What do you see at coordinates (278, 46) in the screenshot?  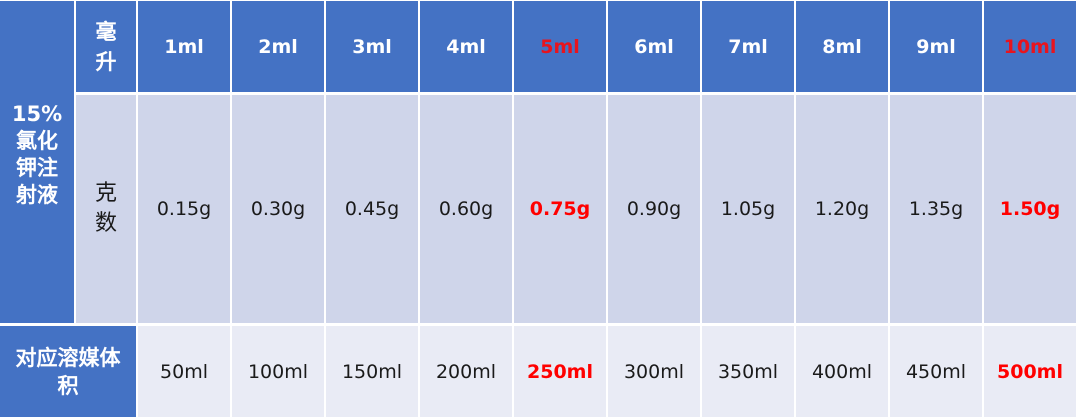 I see `header-ml-cell: 2ml` at bounding box center [278, 46].